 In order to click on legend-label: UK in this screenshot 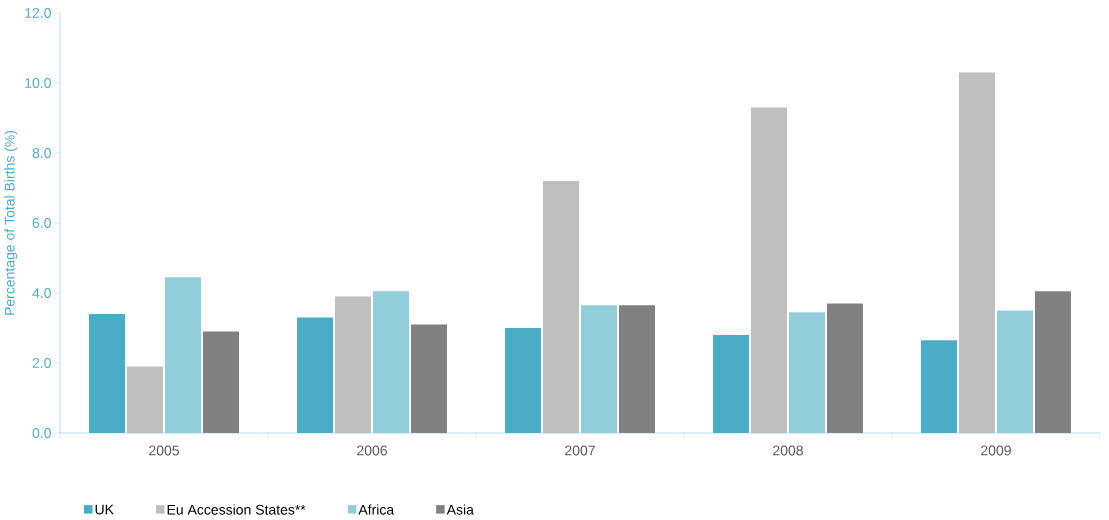, I will do `click(104, 509)`.